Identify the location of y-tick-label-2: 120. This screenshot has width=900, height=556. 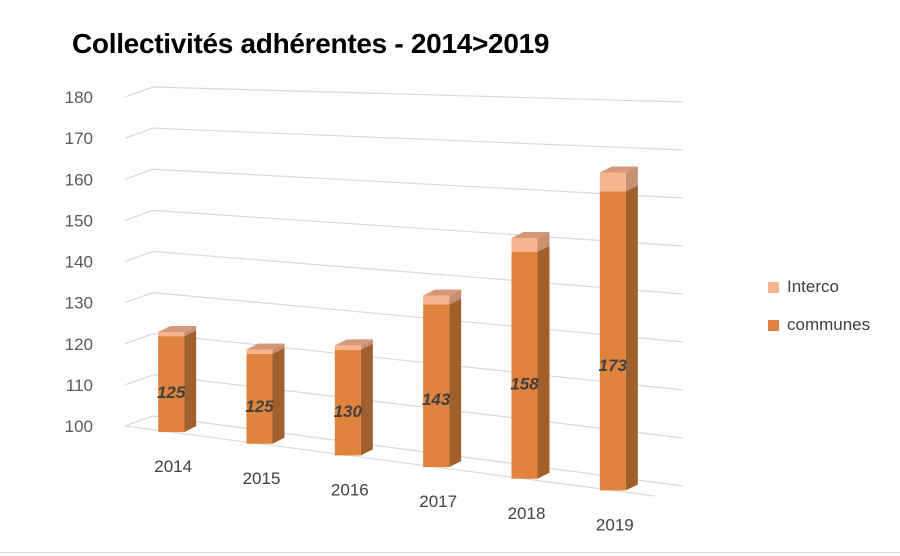
(79, 344).